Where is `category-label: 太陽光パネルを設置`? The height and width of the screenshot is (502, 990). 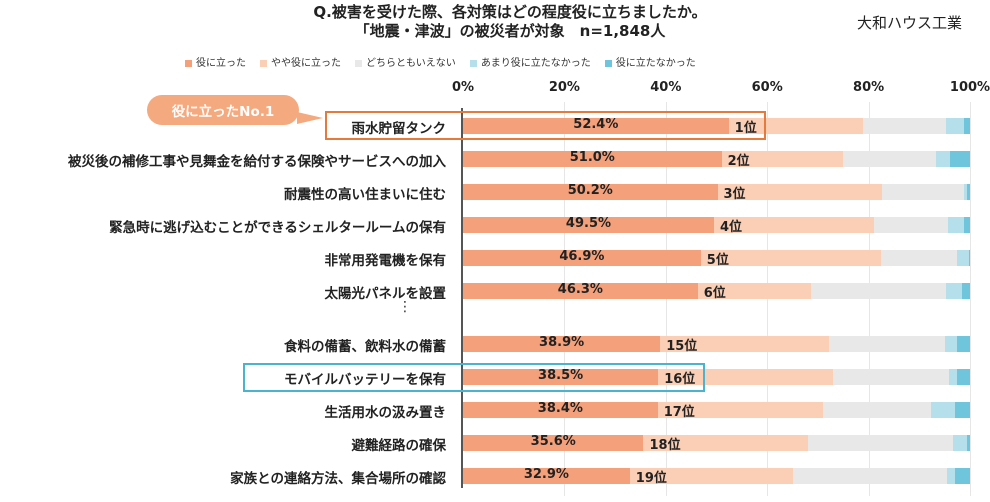
category-label: 太陽光パネルを設置 is located at coordinates (385, 294).